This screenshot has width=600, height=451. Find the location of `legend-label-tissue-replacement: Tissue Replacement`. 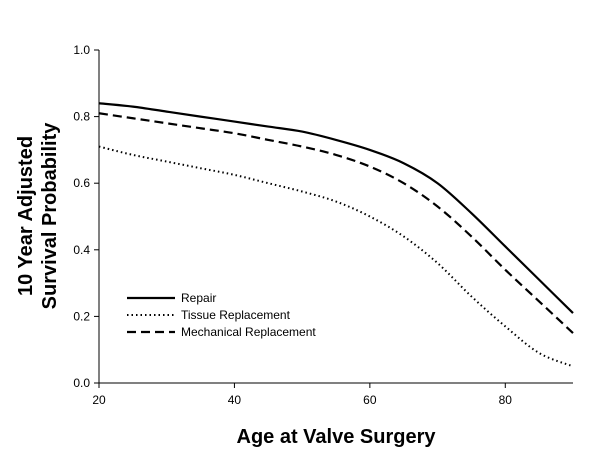

legend-label-tissue-replacement: Tissue Replacement is located at coordinates (236, 315).